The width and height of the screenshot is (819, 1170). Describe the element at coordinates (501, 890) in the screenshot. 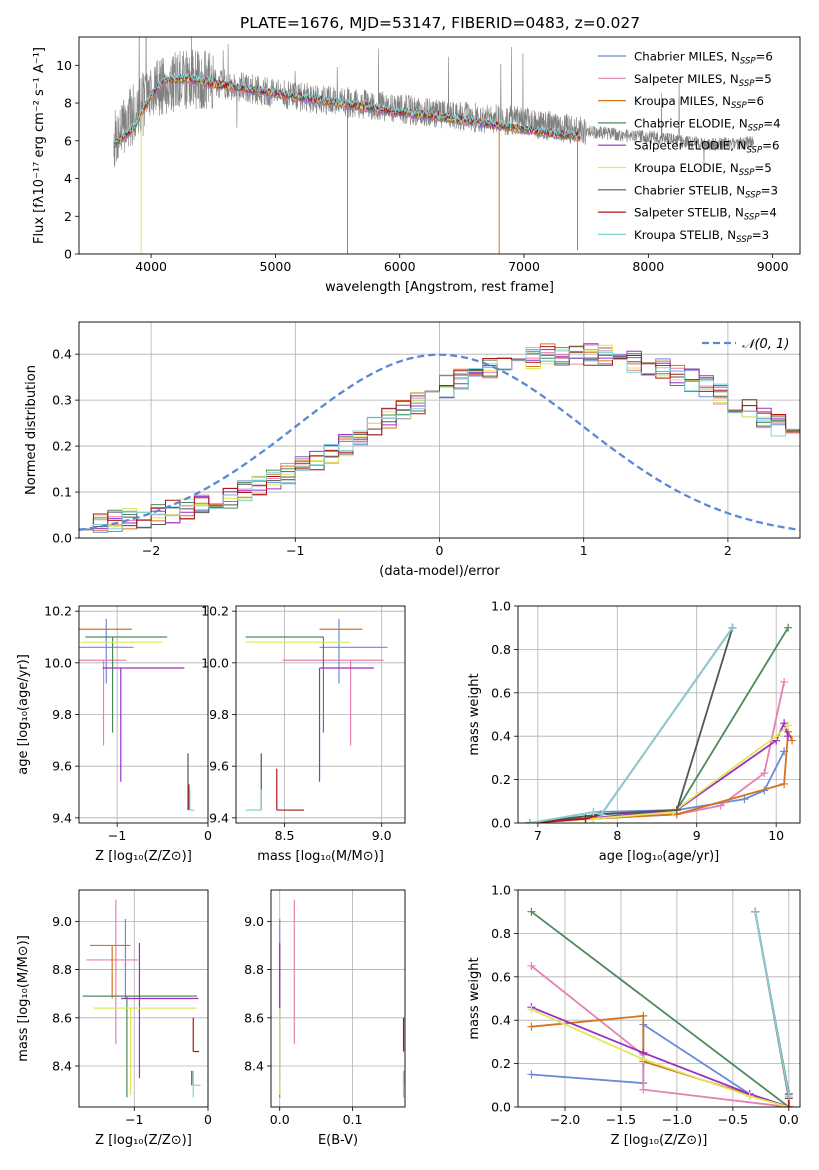

I see `massweight-vs-Z-ytick-label: 1.0` at that location.